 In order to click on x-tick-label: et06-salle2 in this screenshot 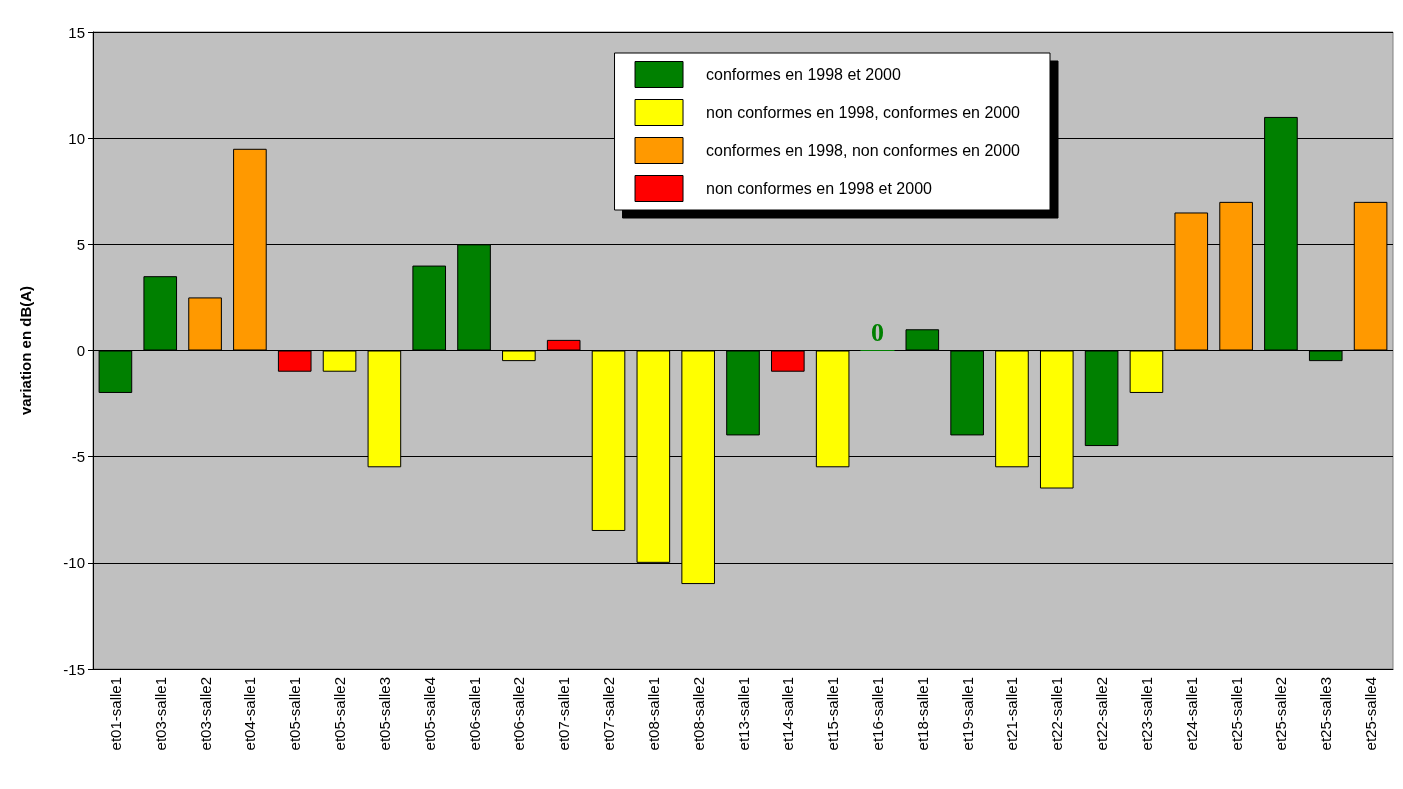, I will do `click(519, 714)`.